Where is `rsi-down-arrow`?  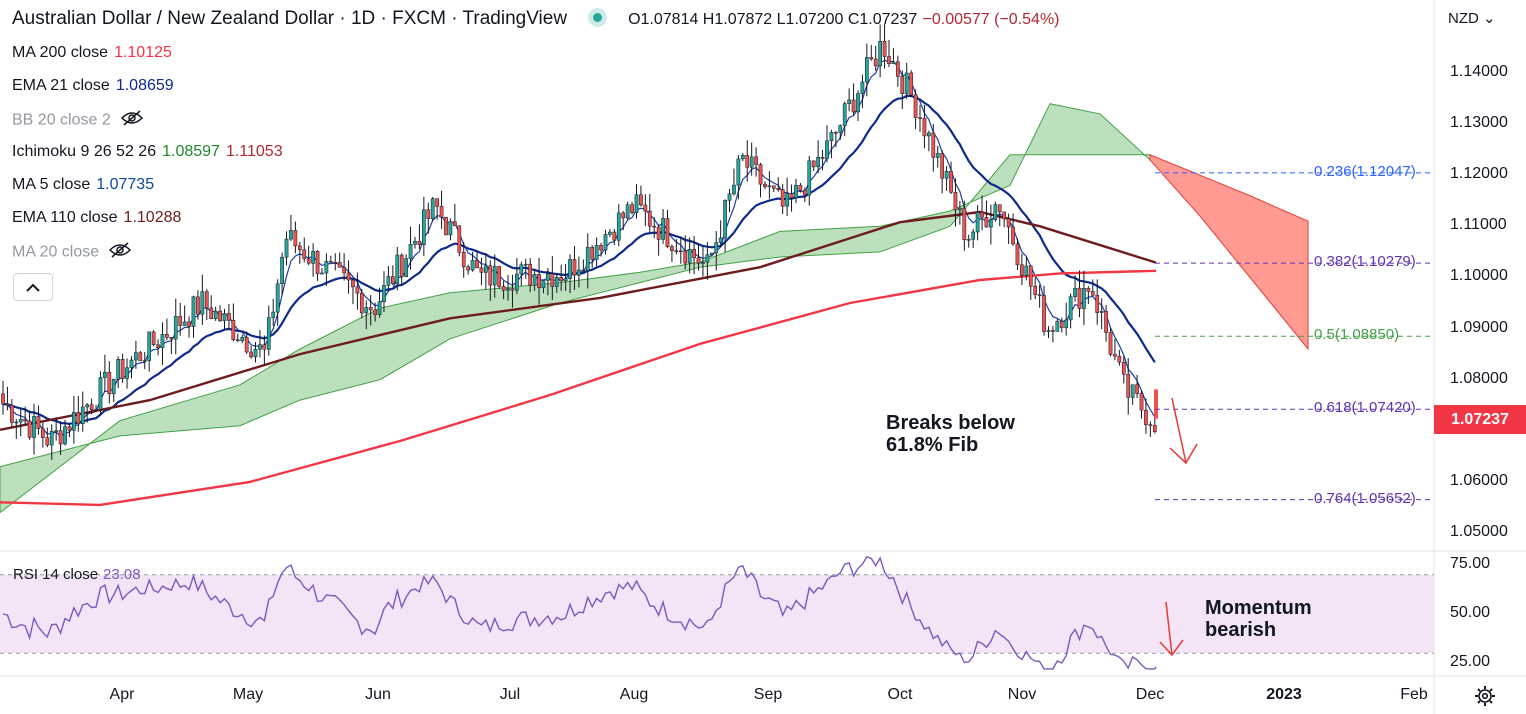 rsi-down-arrow is located at coordinates (1169, 628).